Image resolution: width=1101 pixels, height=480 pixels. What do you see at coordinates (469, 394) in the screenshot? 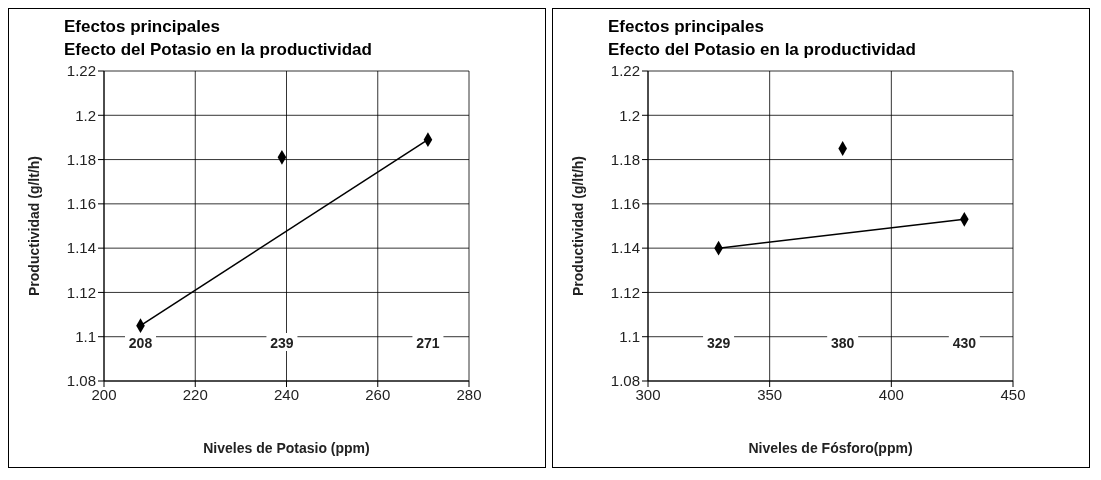
I see `x-tick-label: 280` at bounding box center [469, 394].